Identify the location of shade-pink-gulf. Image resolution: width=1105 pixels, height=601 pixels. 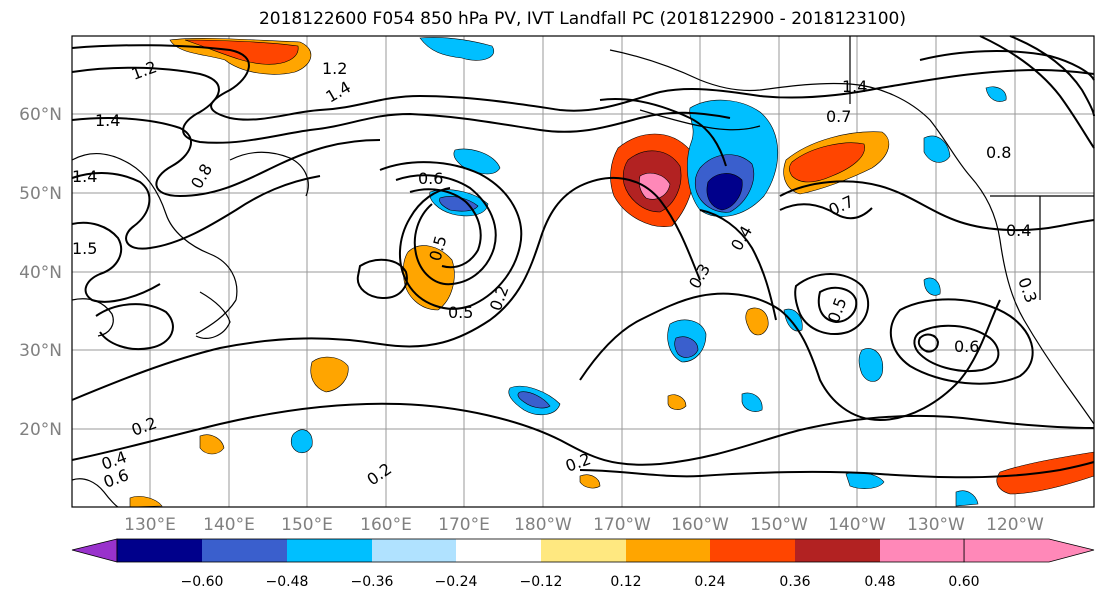
(654, 186).